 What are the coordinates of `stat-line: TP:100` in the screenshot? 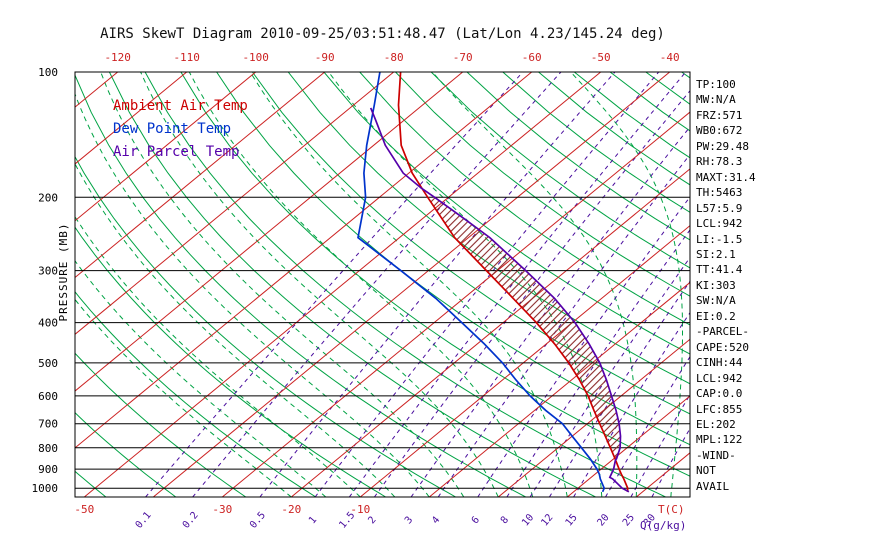 It's located at (716, 84).